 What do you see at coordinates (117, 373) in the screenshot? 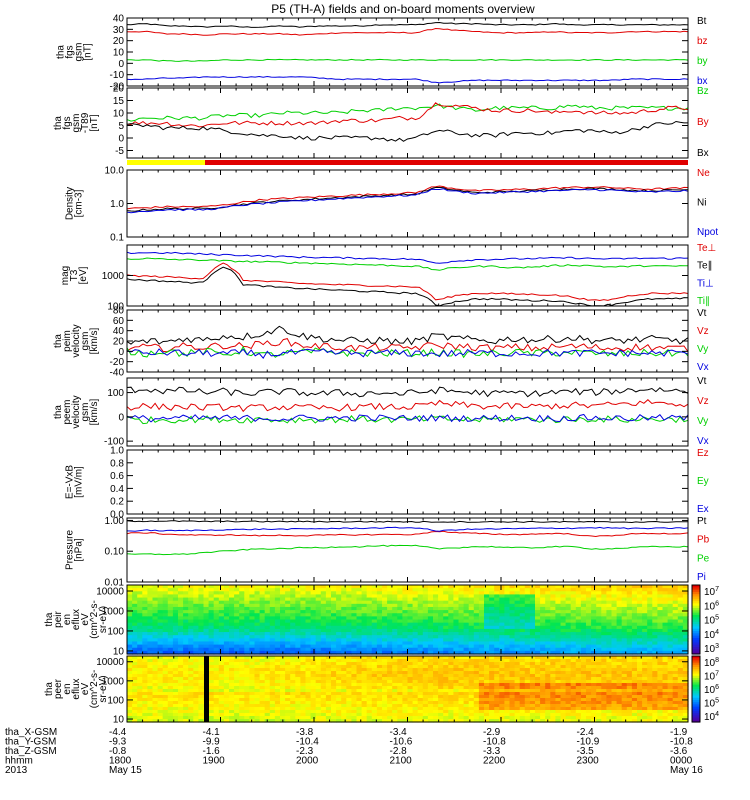
I see `y-tick-label: -40` at bounding box center [117, 373].